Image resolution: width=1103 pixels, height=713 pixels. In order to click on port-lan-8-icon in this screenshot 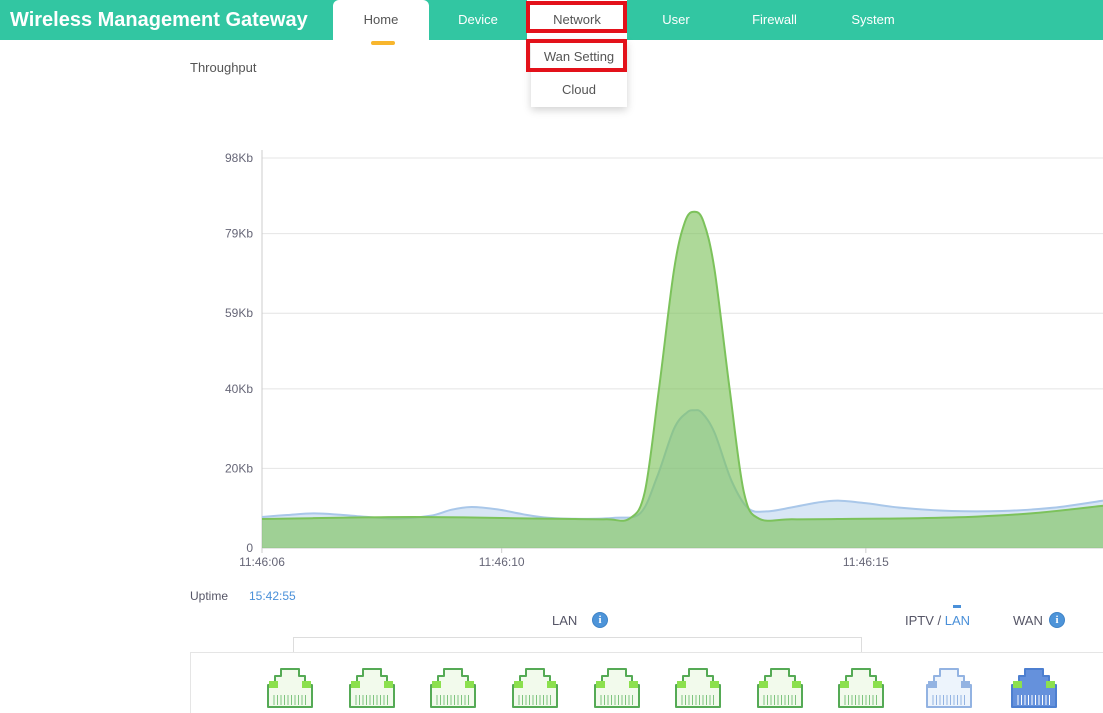, I will do `click(861, 687)`.